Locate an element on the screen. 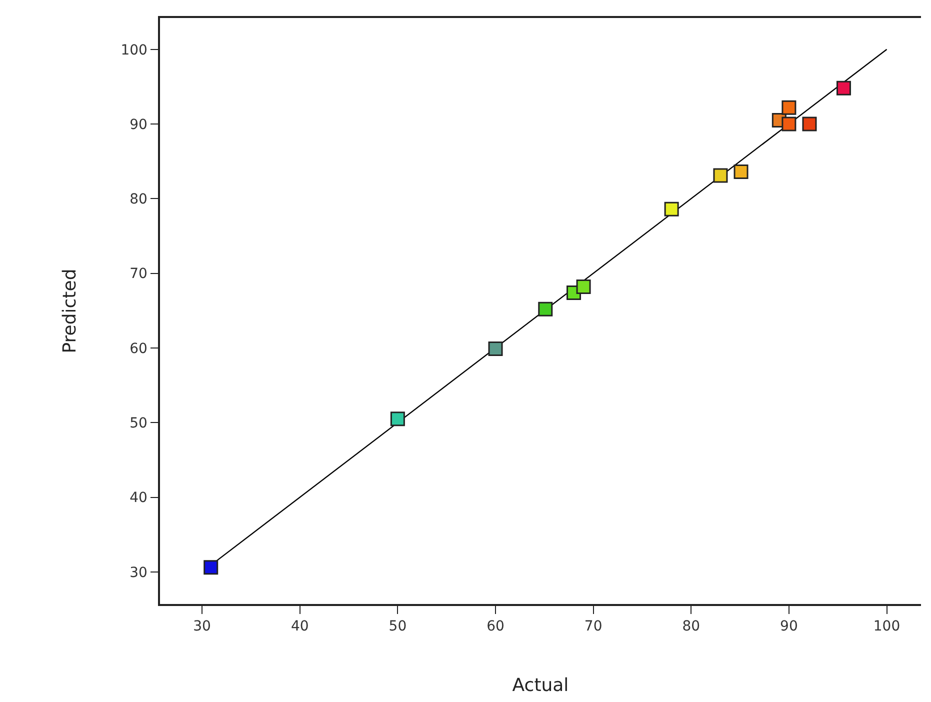 The width and height of the screenshot is (931, 702). y-axis-title: Predicted is located at coordinates (69, 311).